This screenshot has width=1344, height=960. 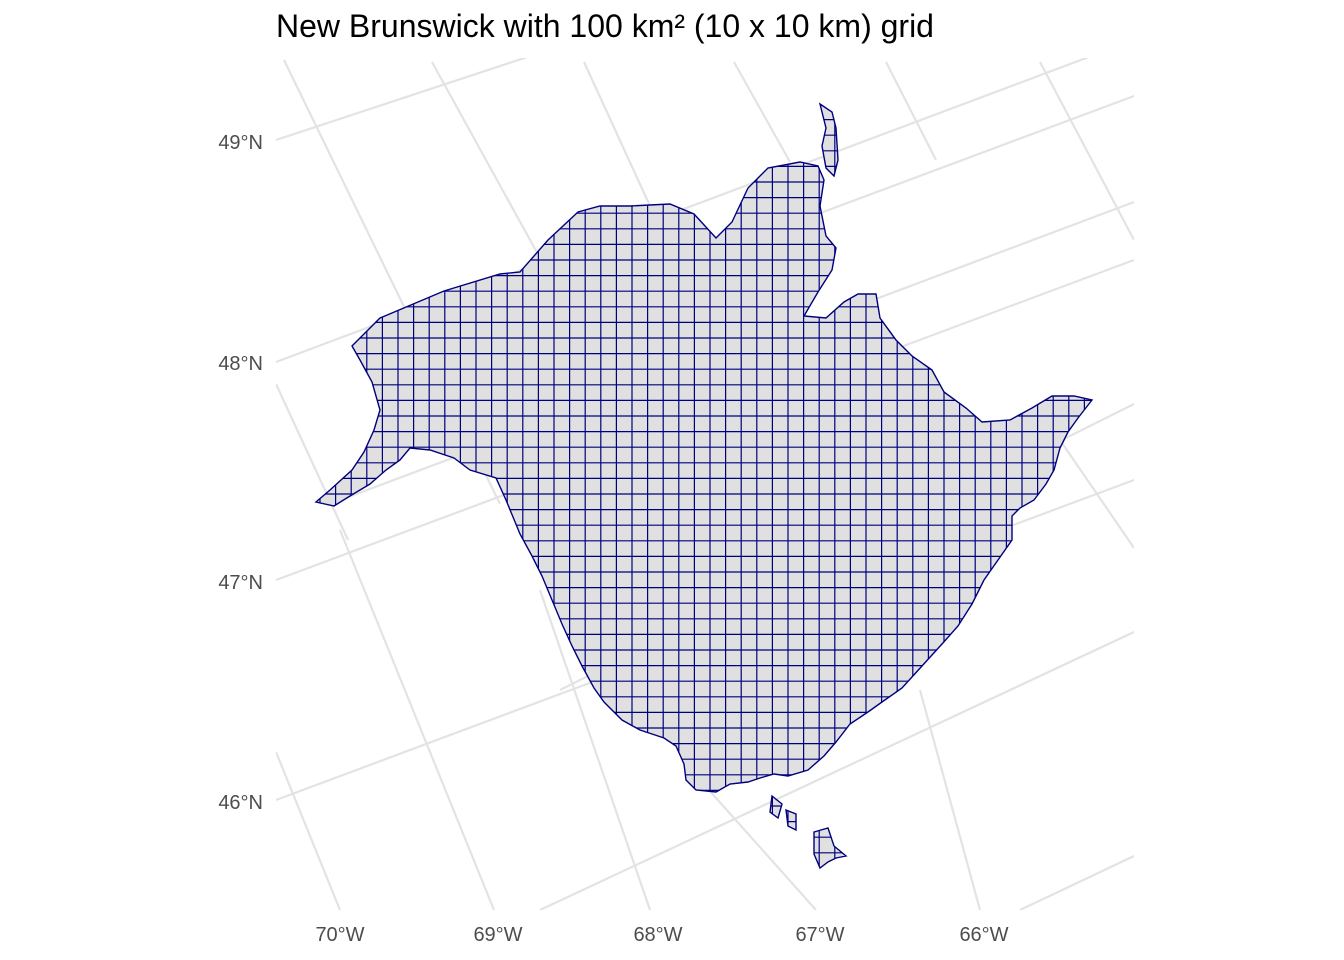 I want to click on graticule-lon-65-b, so click(x=1096, y=494).